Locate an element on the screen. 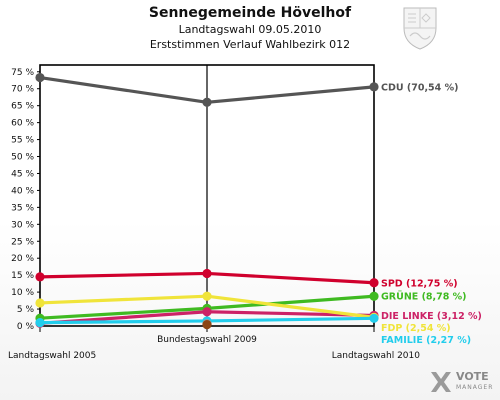 The height and width of the screenshot is (400, 500). vote-manager-logo-icon is located at coordinates (441, 382).